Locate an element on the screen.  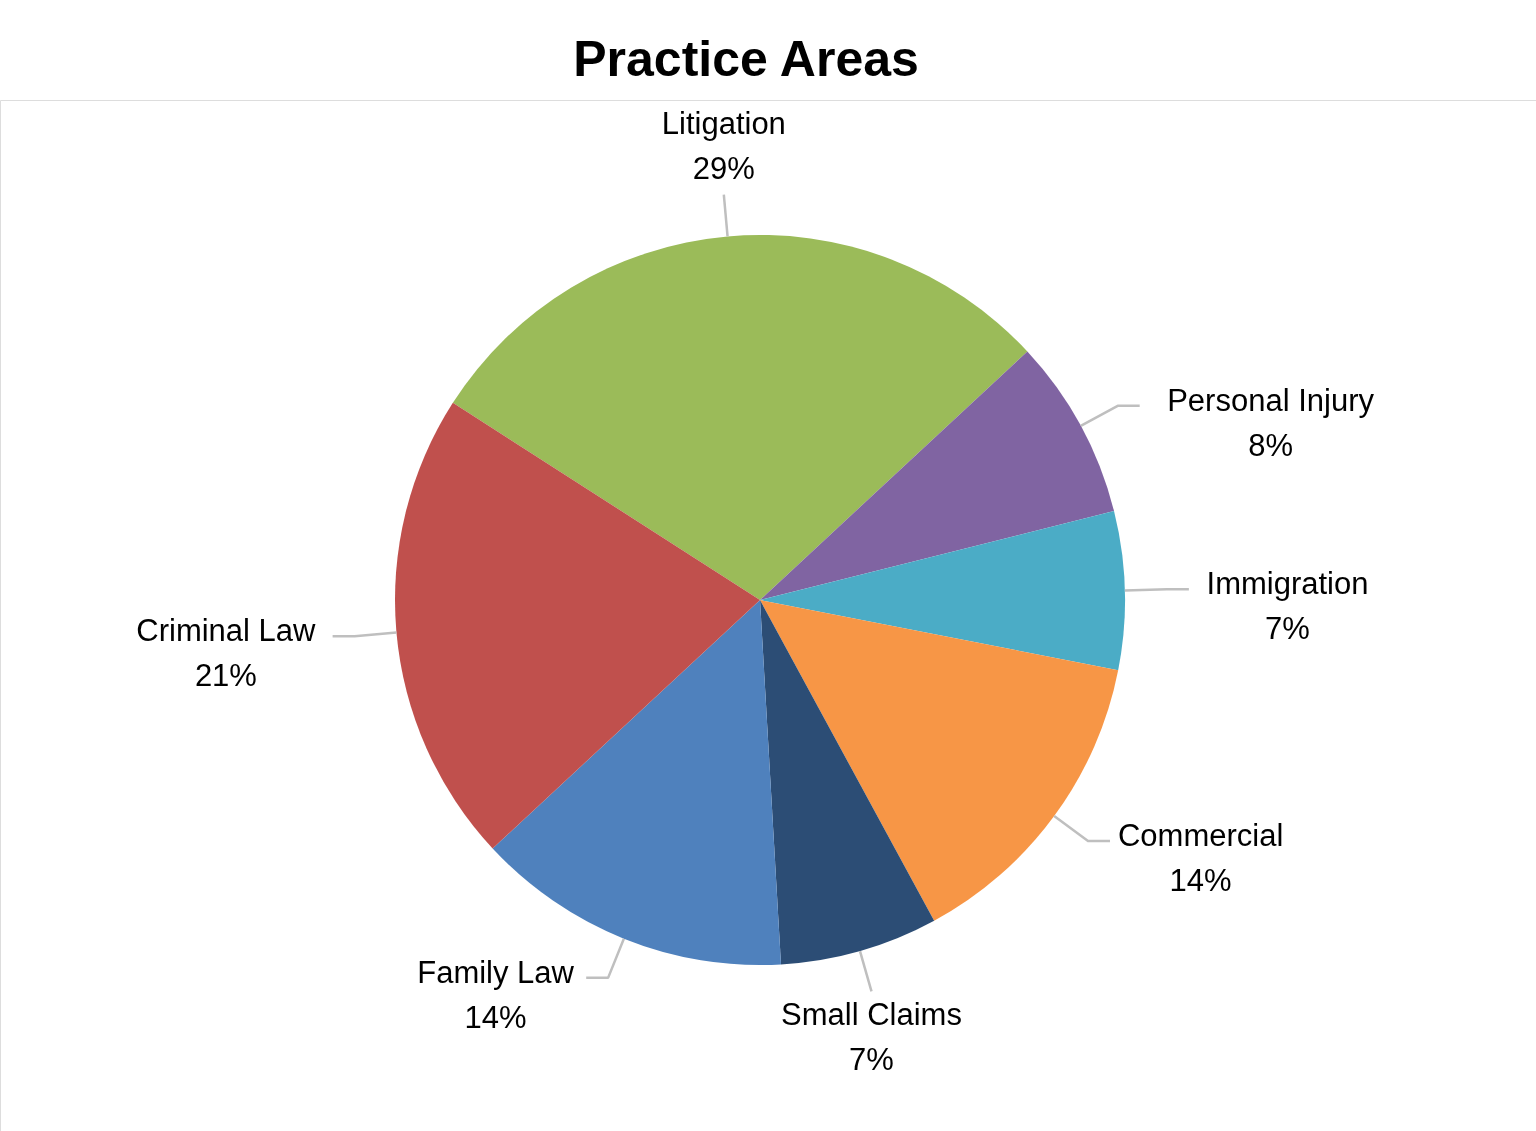
slice-label: Immigration is located at coordinates (1287, 584).